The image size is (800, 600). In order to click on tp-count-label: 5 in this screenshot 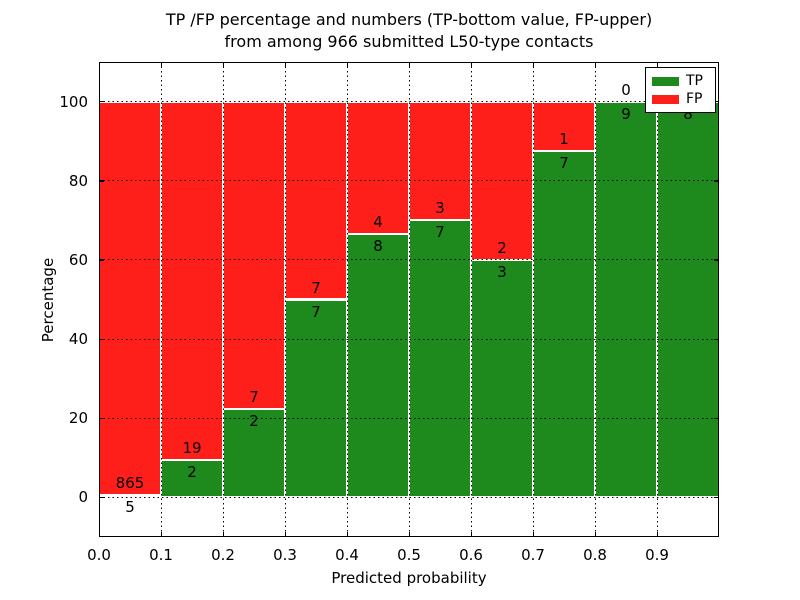, I will do `click(130, 507)`.